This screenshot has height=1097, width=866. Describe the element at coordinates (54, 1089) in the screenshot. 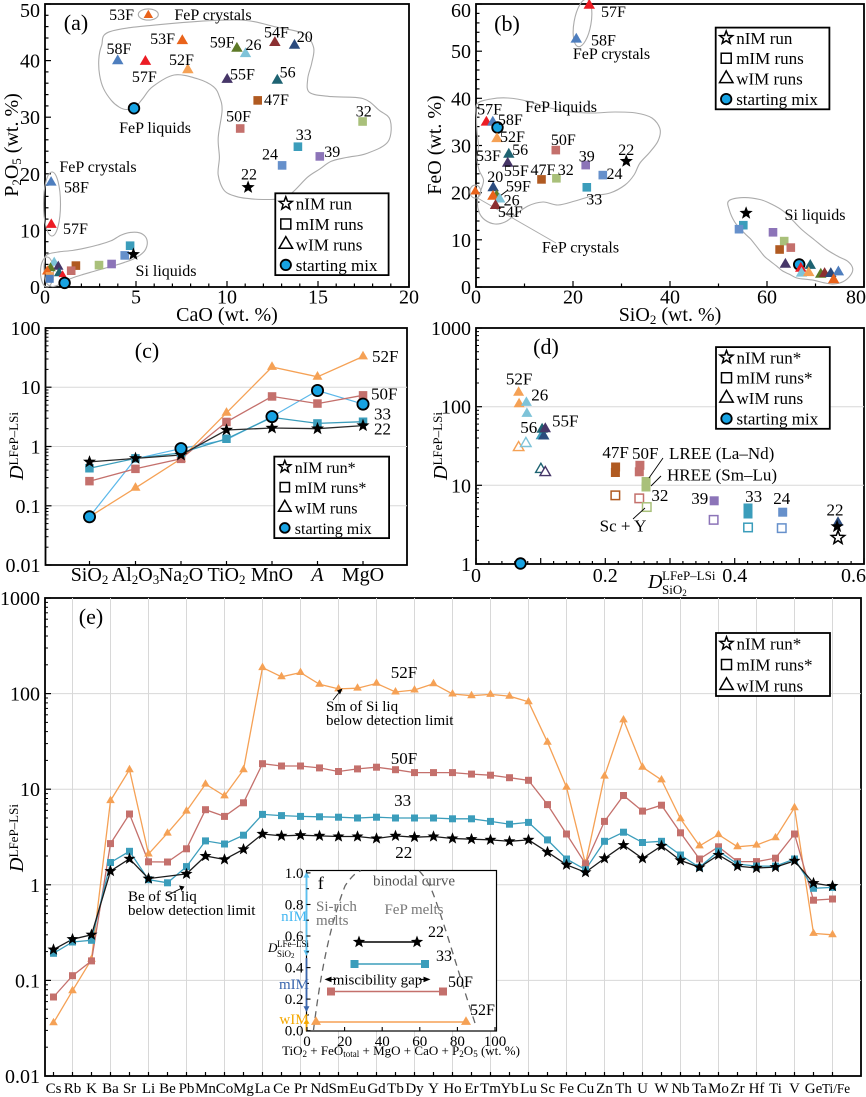

I see `svg-text: Cs` at that location.